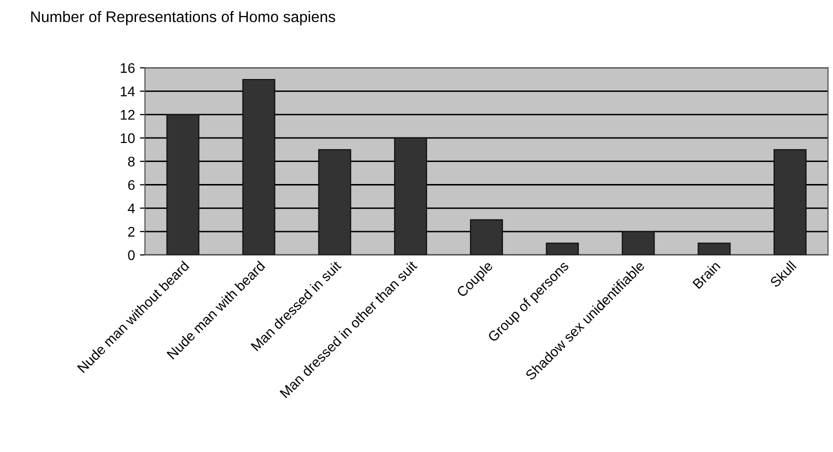 Image resolution: width=833 pixels, height=452 pixels. I want to click on chart-title: Number of Representations of Homo sapiens, so click(183, 18).